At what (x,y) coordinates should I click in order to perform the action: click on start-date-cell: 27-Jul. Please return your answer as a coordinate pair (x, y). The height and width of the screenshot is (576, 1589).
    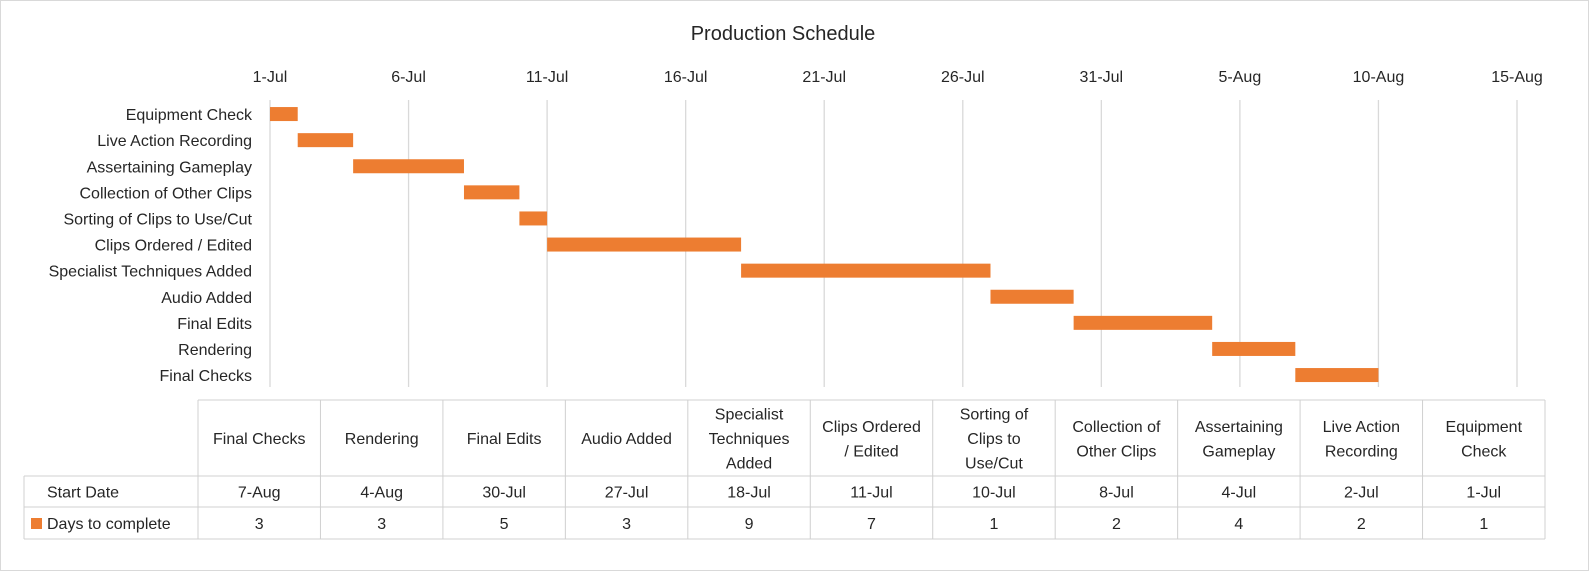
    Looking at the image, I should click on (627, 493).